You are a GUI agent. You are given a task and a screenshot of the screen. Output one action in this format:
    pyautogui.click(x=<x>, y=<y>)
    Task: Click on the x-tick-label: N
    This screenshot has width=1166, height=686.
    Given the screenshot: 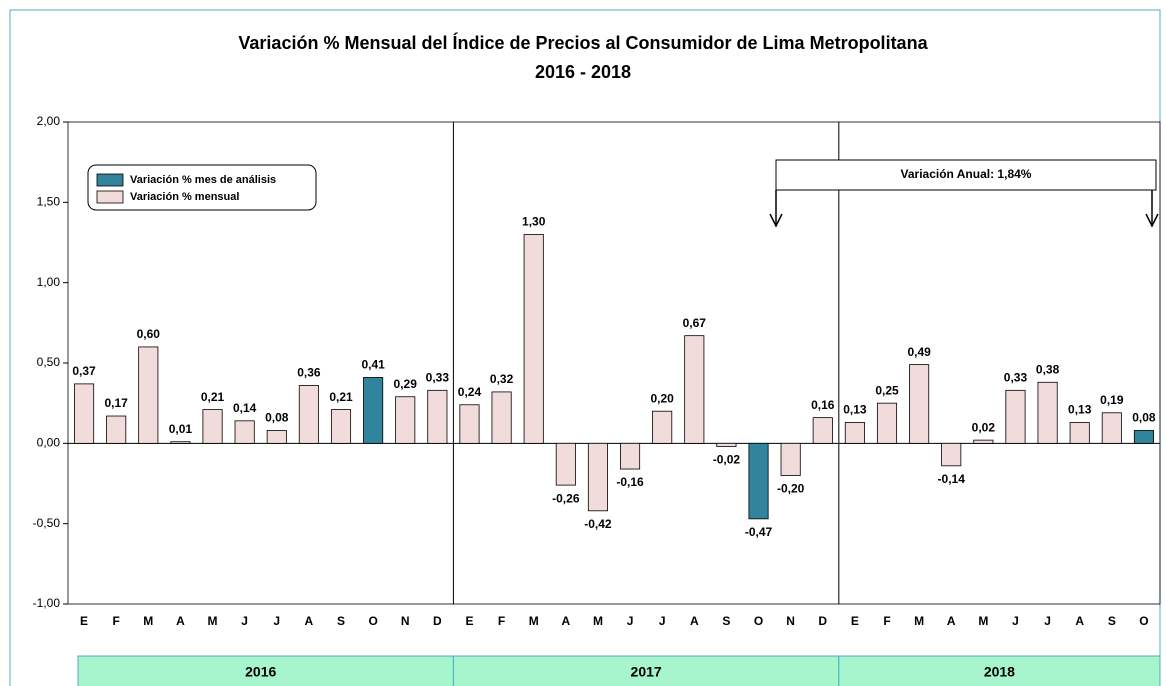 What is the action you would take?
    pyautogui.click(x=790, y=621)
    